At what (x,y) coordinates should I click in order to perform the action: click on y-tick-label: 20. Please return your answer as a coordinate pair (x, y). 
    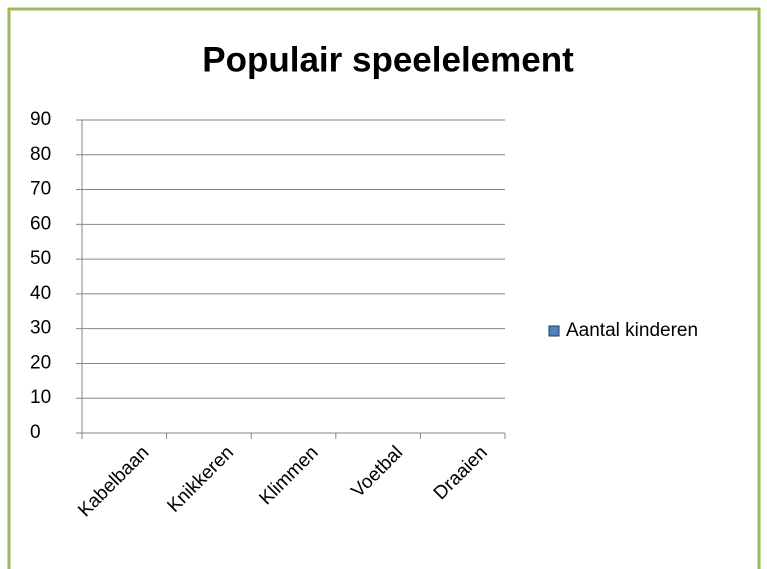
    Looking at the image, I should click on (40, 362).